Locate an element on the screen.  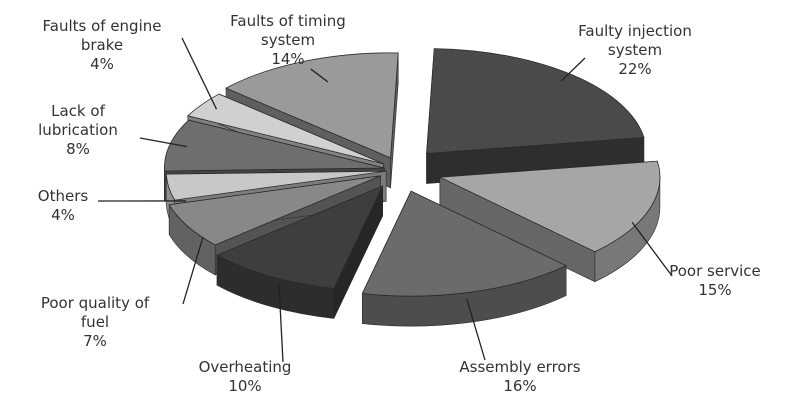
slice-percent-7: 4% is located at coordinates (102, 64).